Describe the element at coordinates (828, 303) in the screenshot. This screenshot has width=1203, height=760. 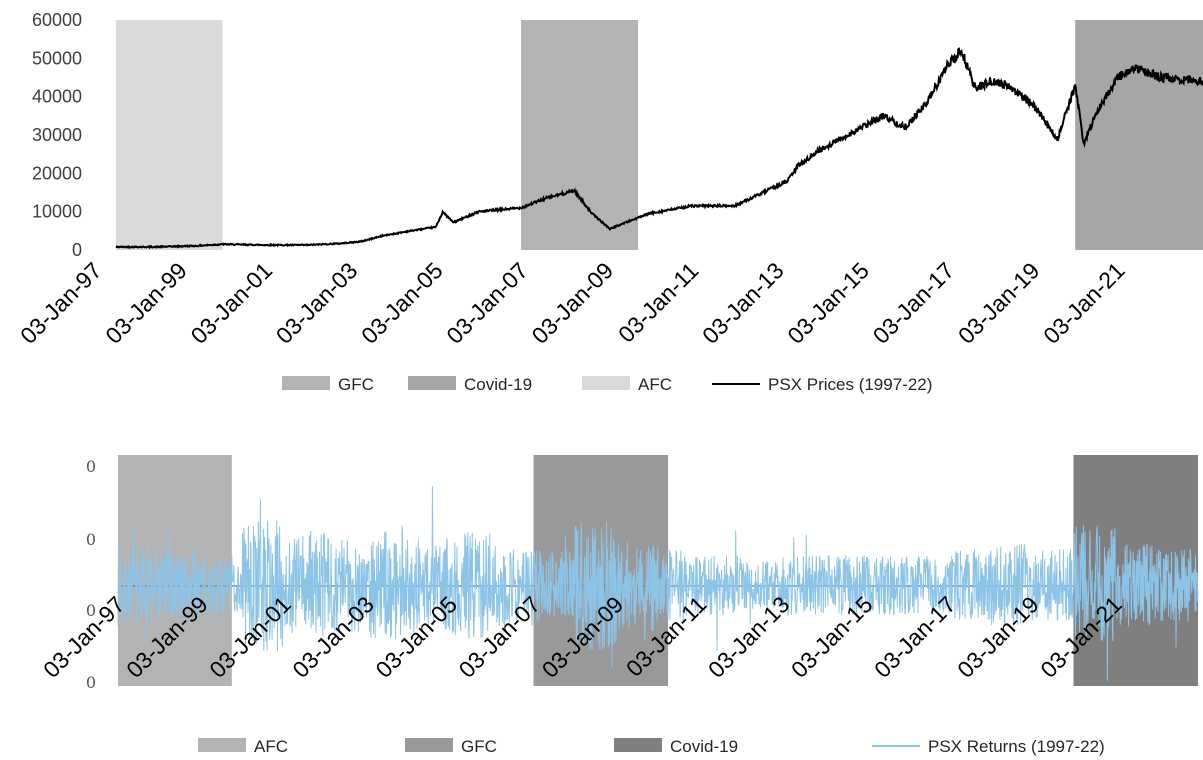
I see `prices-x-tick-label: 03-Jan-15` at that location.